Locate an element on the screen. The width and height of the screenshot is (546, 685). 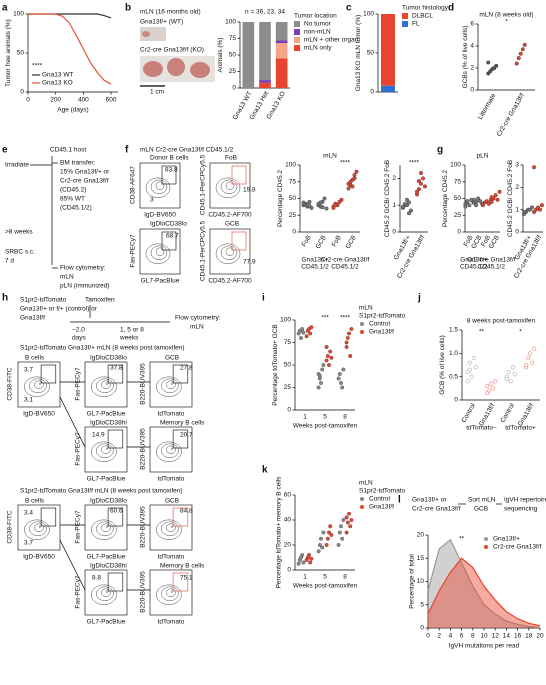
label: 7 d is located at coordinates (9, 261).